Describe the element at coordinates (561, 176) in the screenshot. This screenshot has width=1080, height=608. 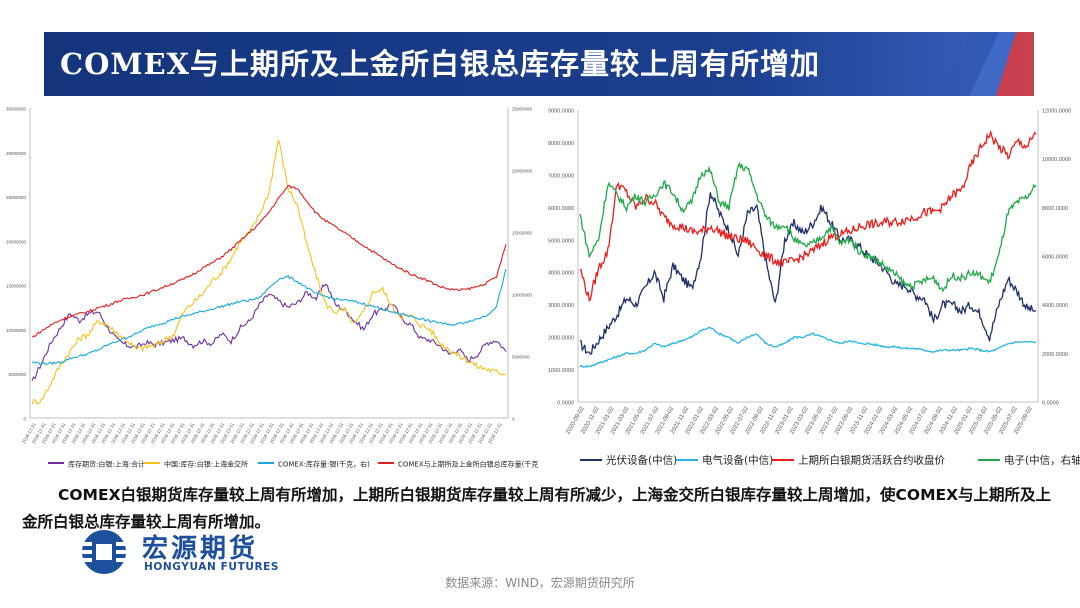
I see `y-tick-label-left: 7000.0000` at that location.